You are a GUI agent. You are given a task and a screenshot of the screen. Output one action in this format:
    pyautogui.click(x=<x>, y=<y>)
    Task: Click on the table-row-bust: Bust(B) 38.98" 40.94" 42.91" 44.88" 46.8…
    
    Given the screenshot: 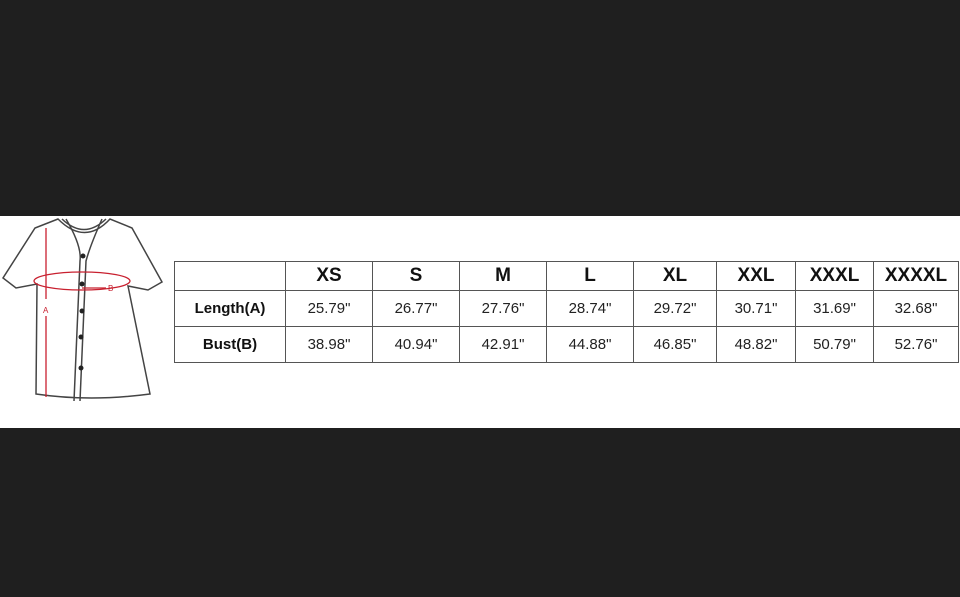 What is the action you would take?
    pyautogui.click(x=566, y=344)
    